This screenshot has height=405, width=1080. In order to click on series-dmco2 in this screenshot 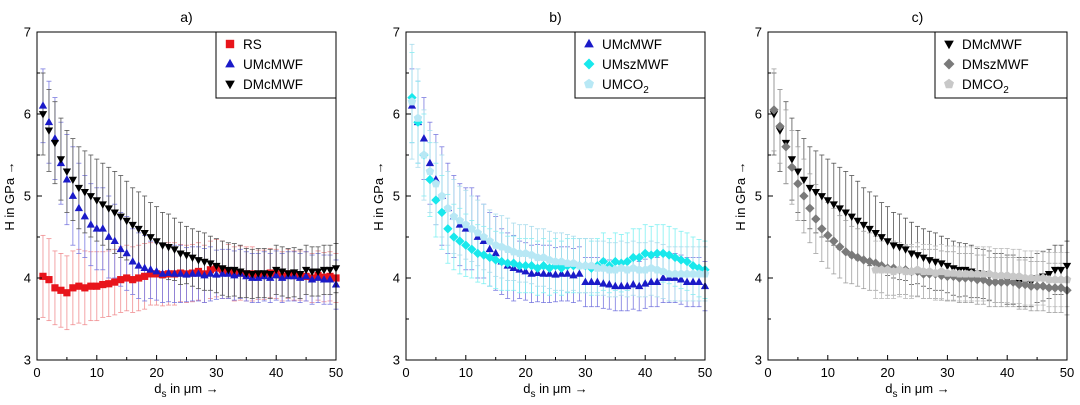, I will do `click(971, 274)`.